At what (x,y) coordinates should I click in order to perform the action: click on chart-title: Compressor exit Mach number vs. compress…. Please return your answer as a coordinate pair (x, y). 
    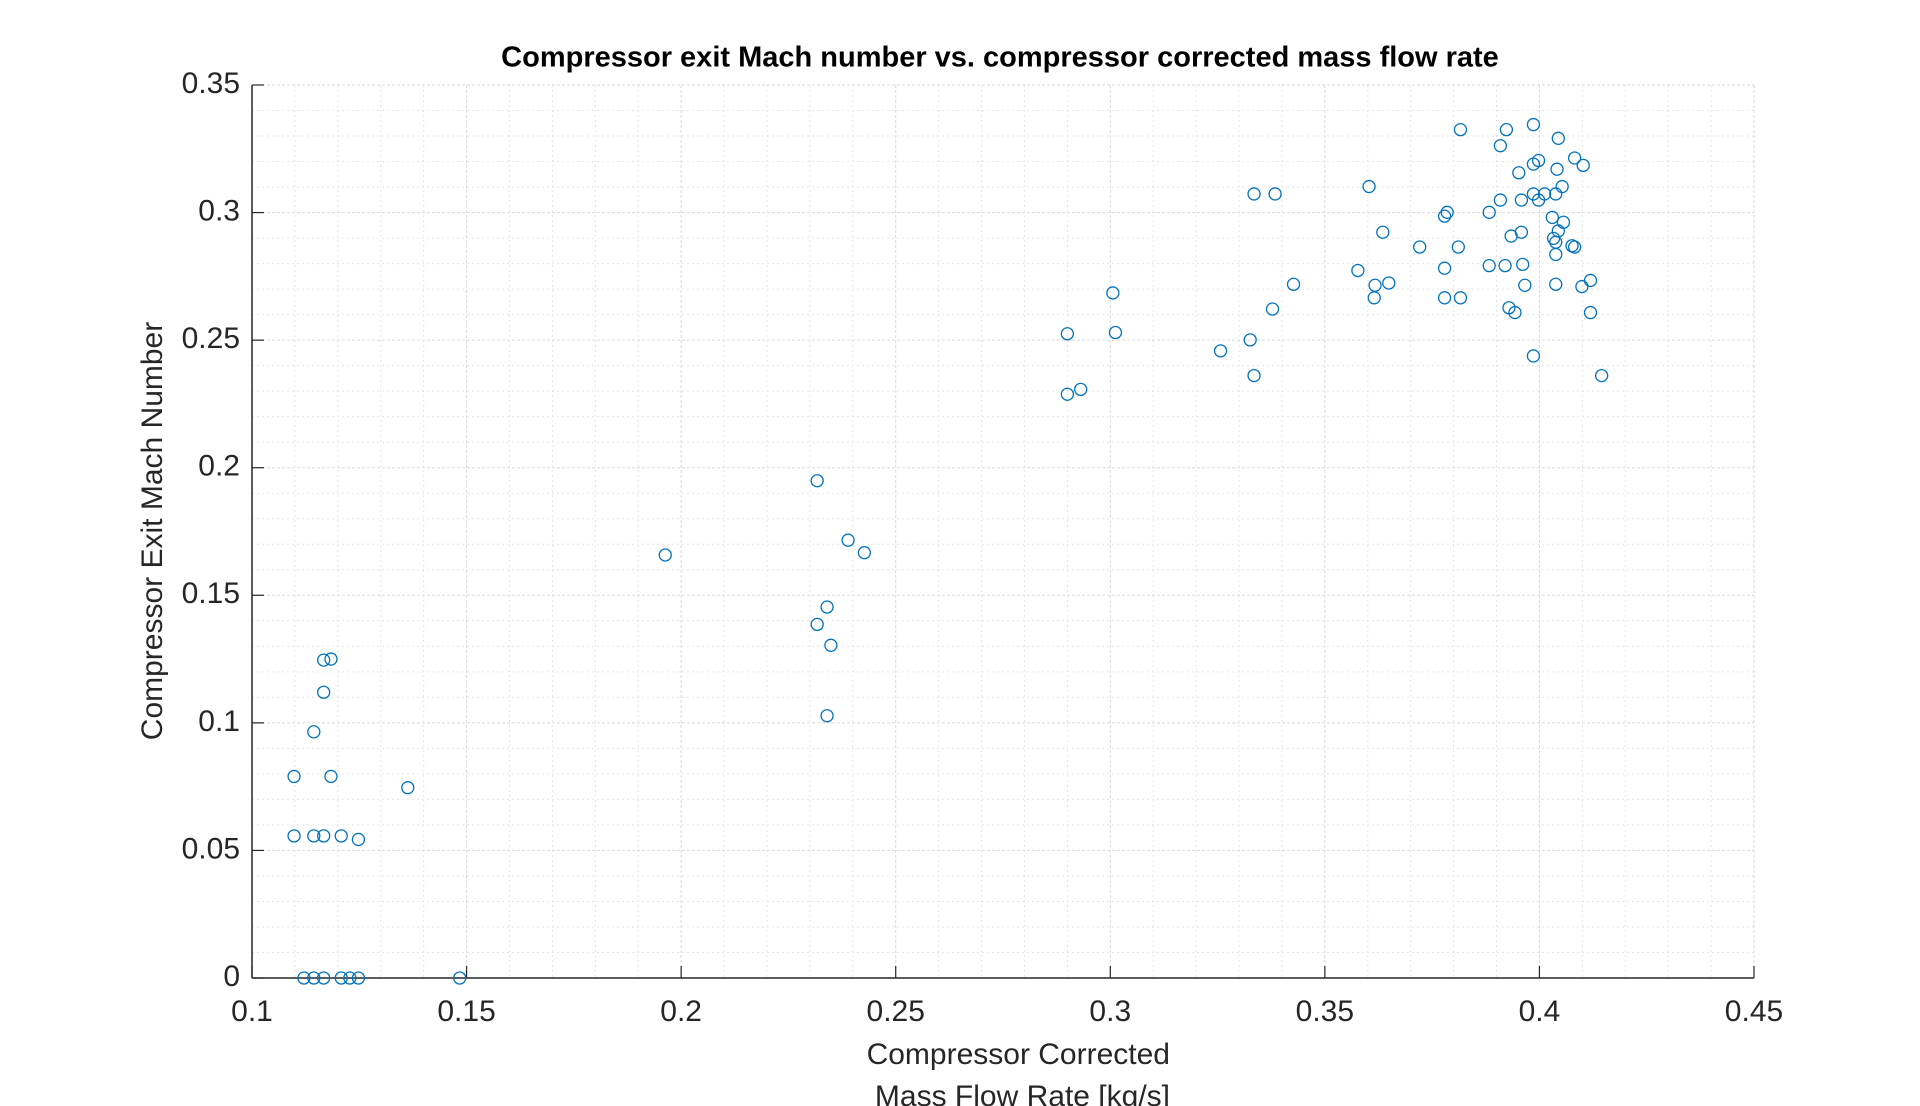
    Looking at the image, I should click on (1000, 58).